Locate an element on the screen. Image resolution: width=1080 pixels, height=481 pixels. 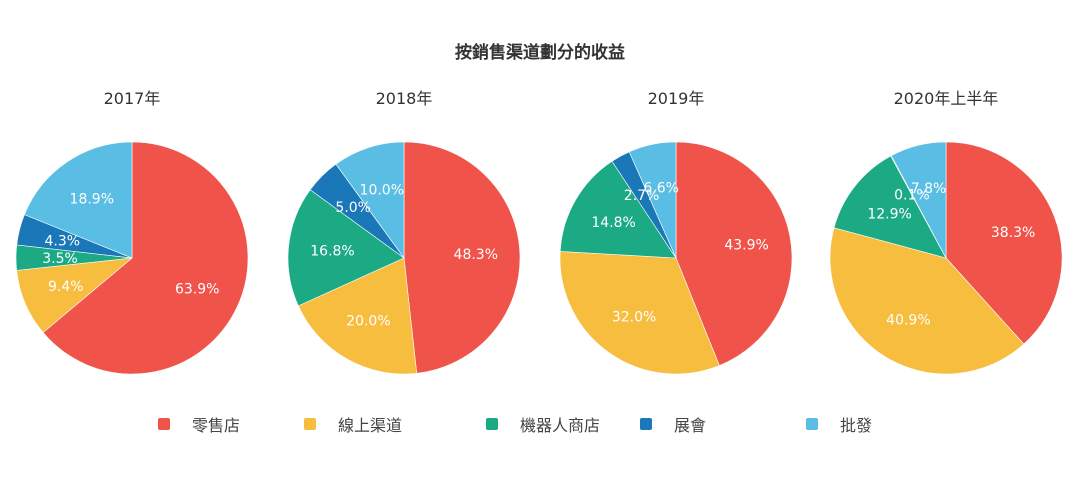
slice-label: 9.4% is located at coordinates (66, 287).